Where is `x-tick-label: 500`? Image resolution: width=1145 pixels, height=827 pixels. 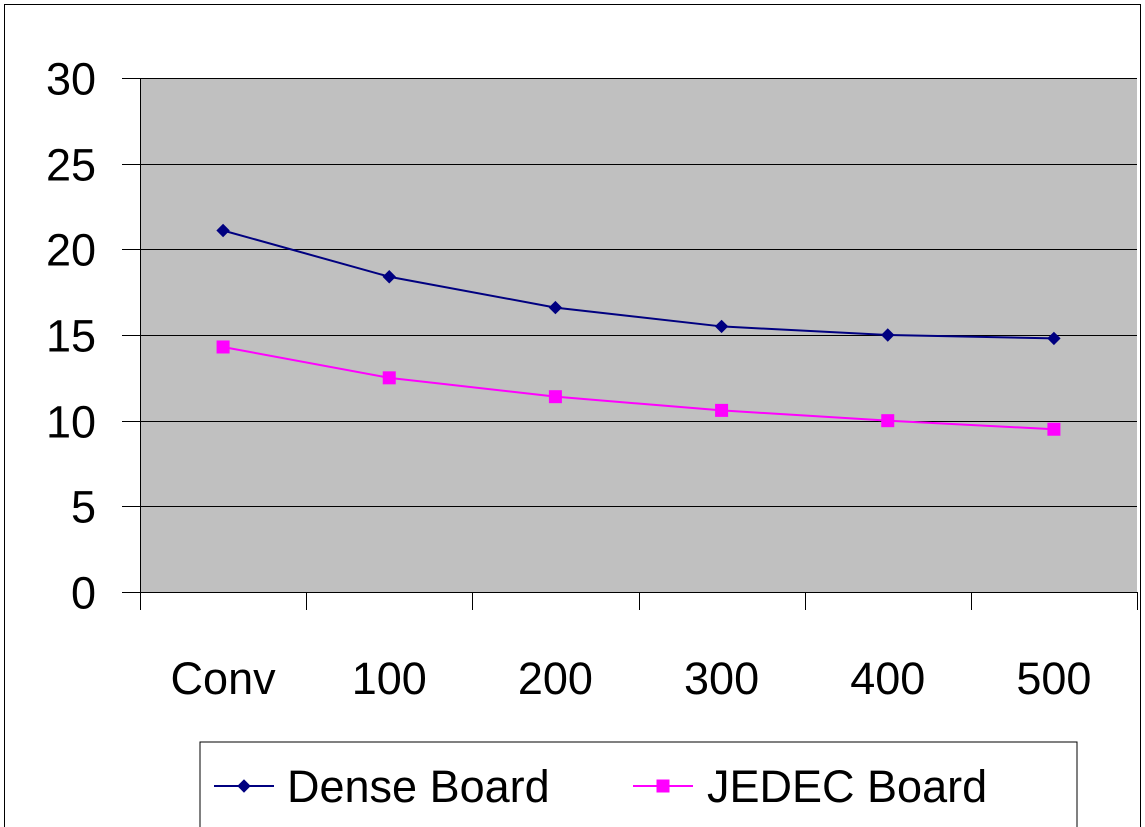
x-tick-label: 500 is located at coordinates (1053, 678).